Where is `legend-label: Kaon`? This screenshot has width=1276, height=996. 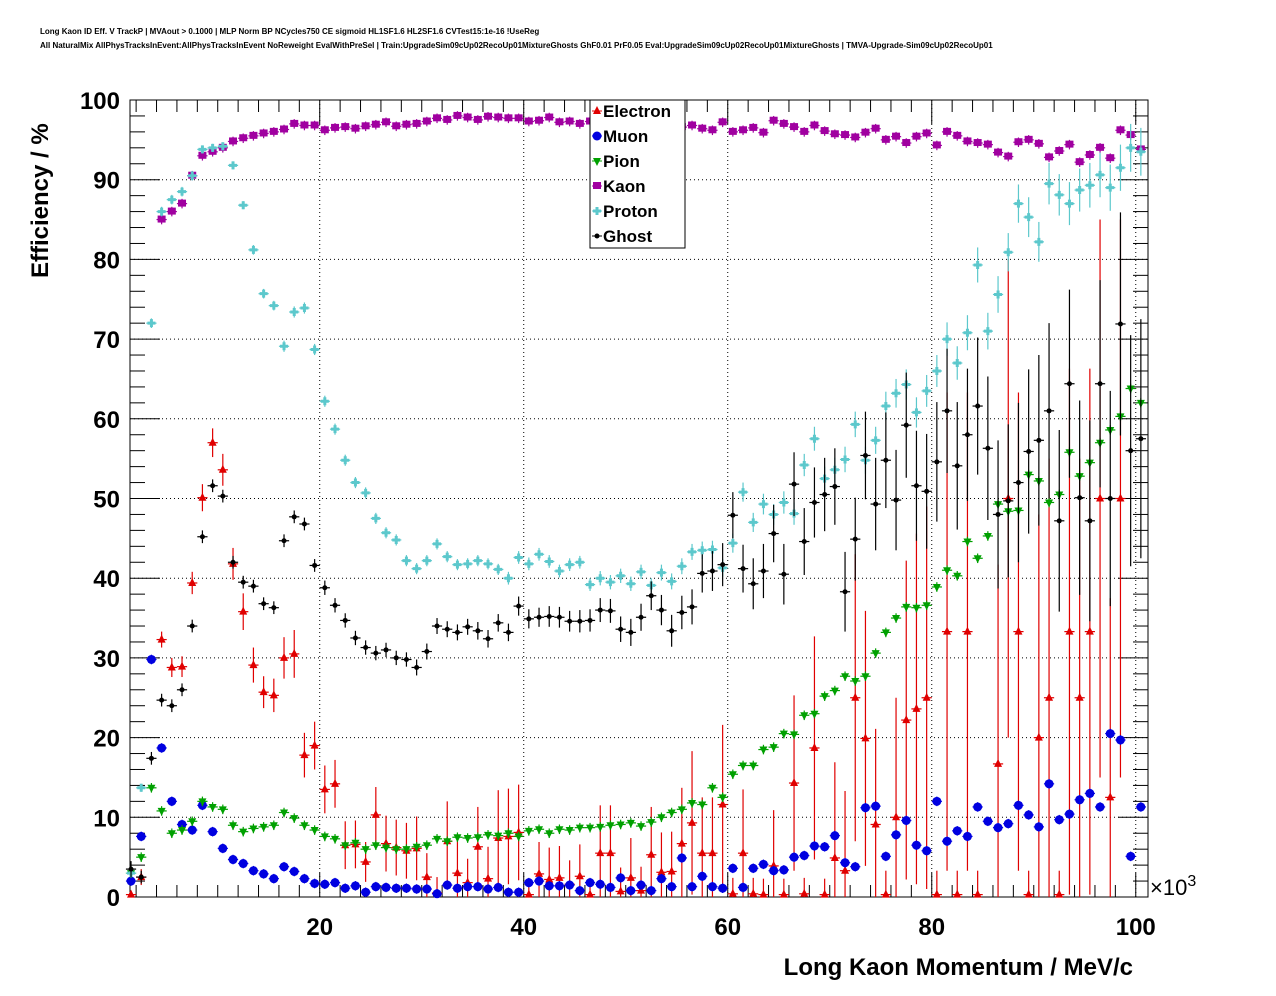 legend-label: Kaon is located at coordinates (624, 186).